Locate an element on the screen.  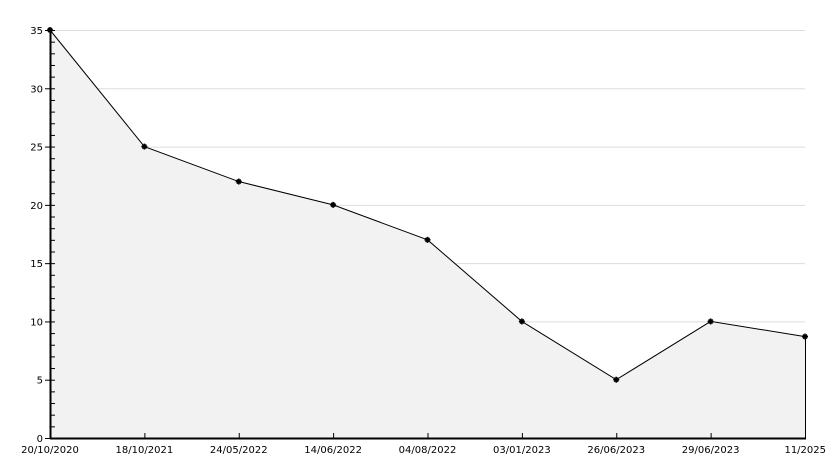
y-tick-label: 10 is located at coordinates (36, 322).